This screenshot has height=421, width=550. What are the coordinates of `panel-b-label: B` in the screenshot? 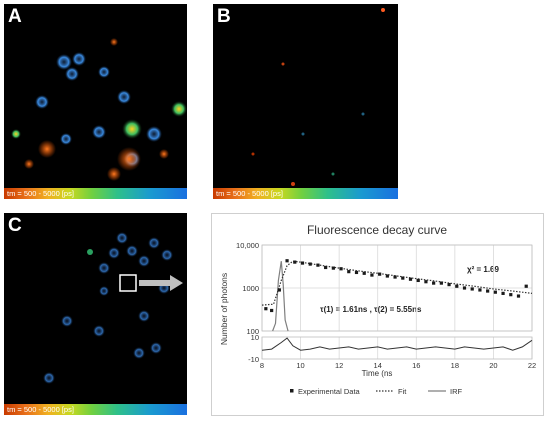 It's located at (224, 16).